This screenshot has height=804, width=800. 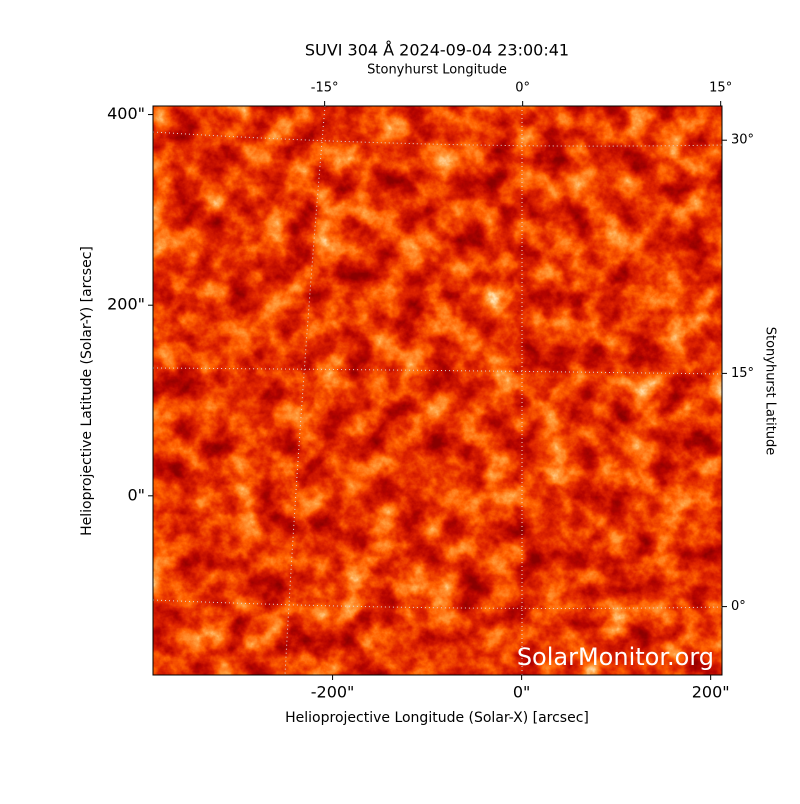 What do you see at coordinates (615, 657) in the screenshot?
I see `watermark: SolarMonitor.org` at bounding box center [615, 657].